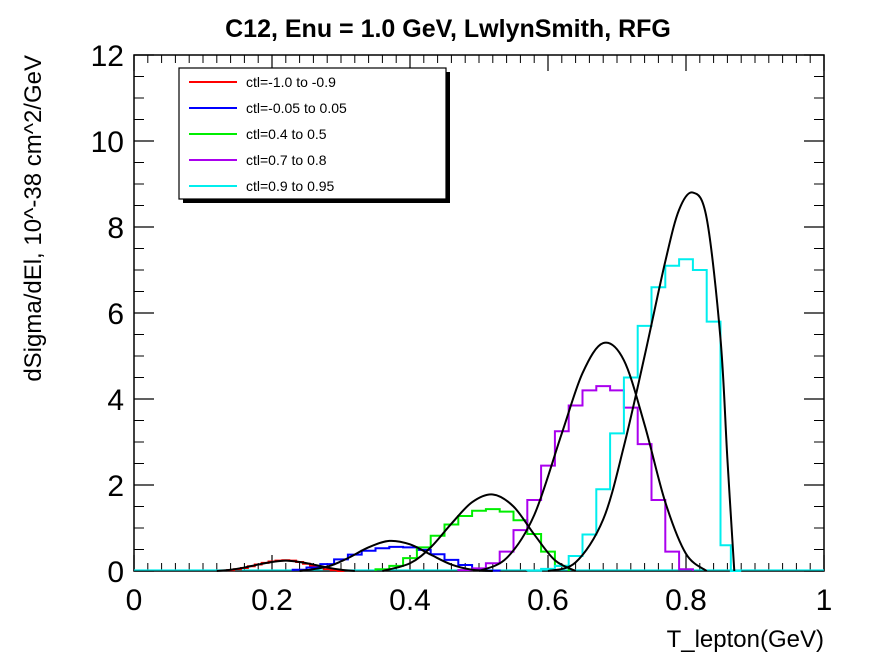 This screenshot has width=896, height=672. Describe the element at coordinates (134, 600) in the screenshot. I see `x-tick-label: 0` at that location.